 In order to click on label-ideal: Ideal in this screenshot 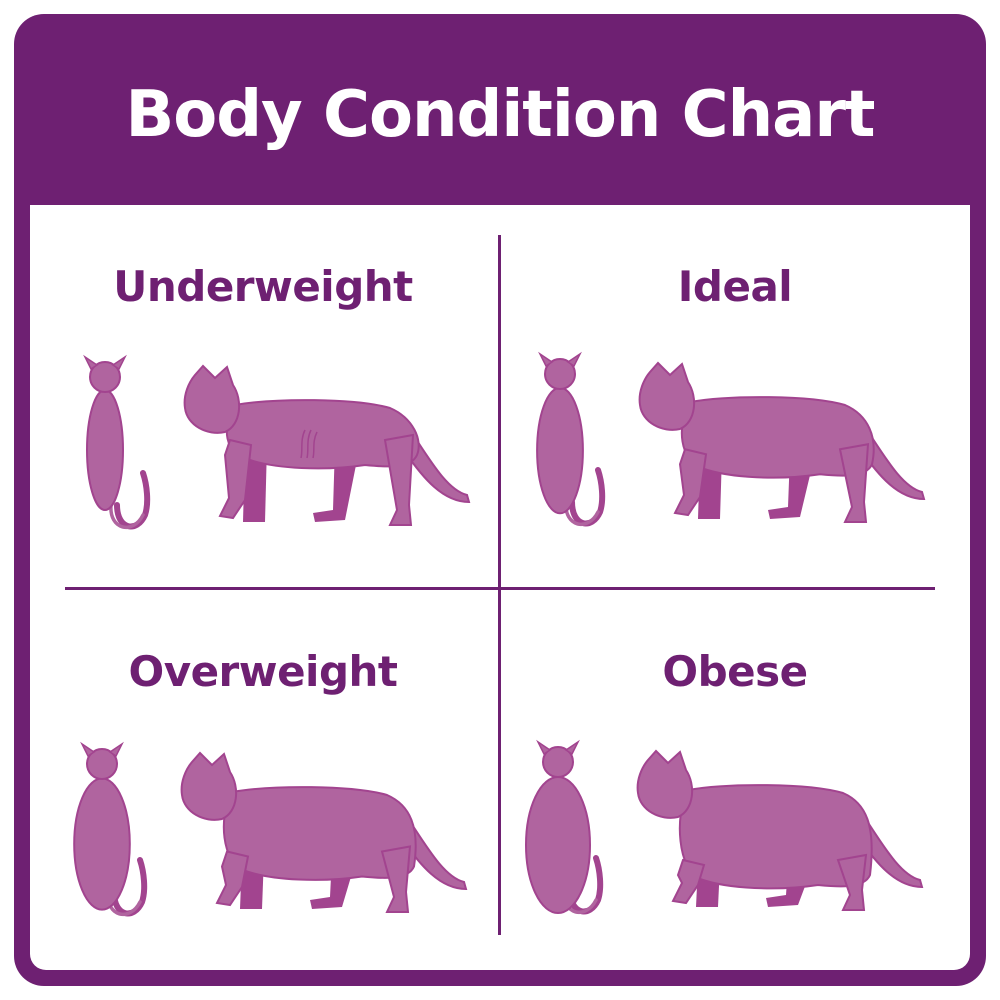, I will do `click(735, 286)`.